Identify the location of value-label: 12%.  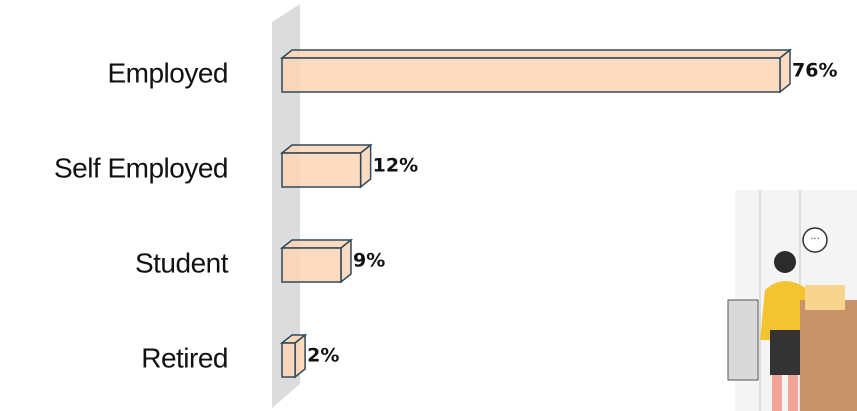
(395, 166).